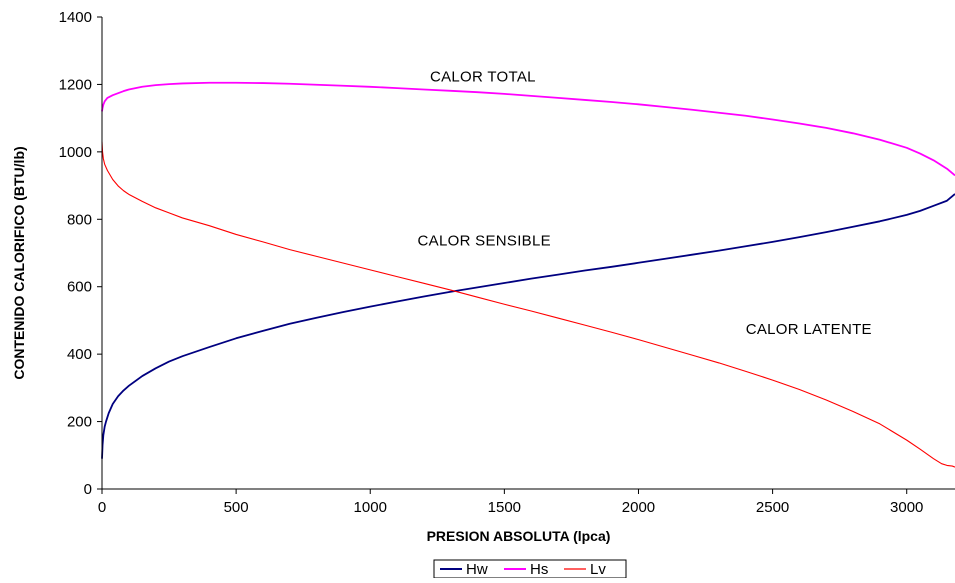  Describe the element at coordinates (483, 77) in the screenshot. I see `annotation-1: CALOR TOTAL` at that location.